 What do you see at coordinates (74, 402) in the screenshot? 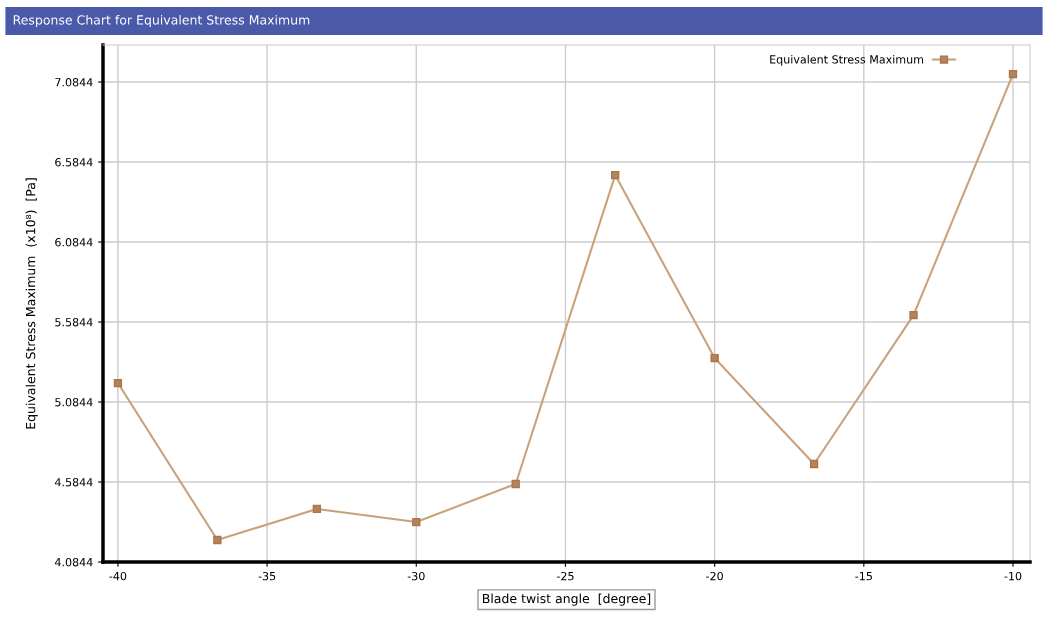
I see `y-tick-label: 5.0844` at bounding box center [74, 402].